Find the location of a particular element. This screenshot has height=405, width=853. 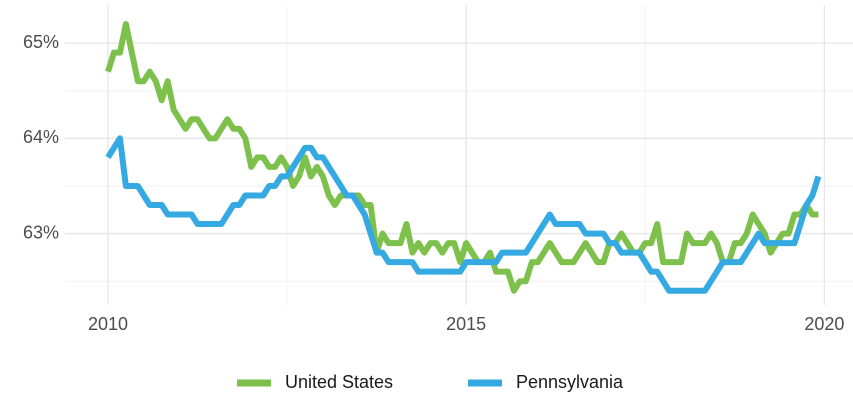

y-tick-label: 63% is located at coordinates (41, 232).